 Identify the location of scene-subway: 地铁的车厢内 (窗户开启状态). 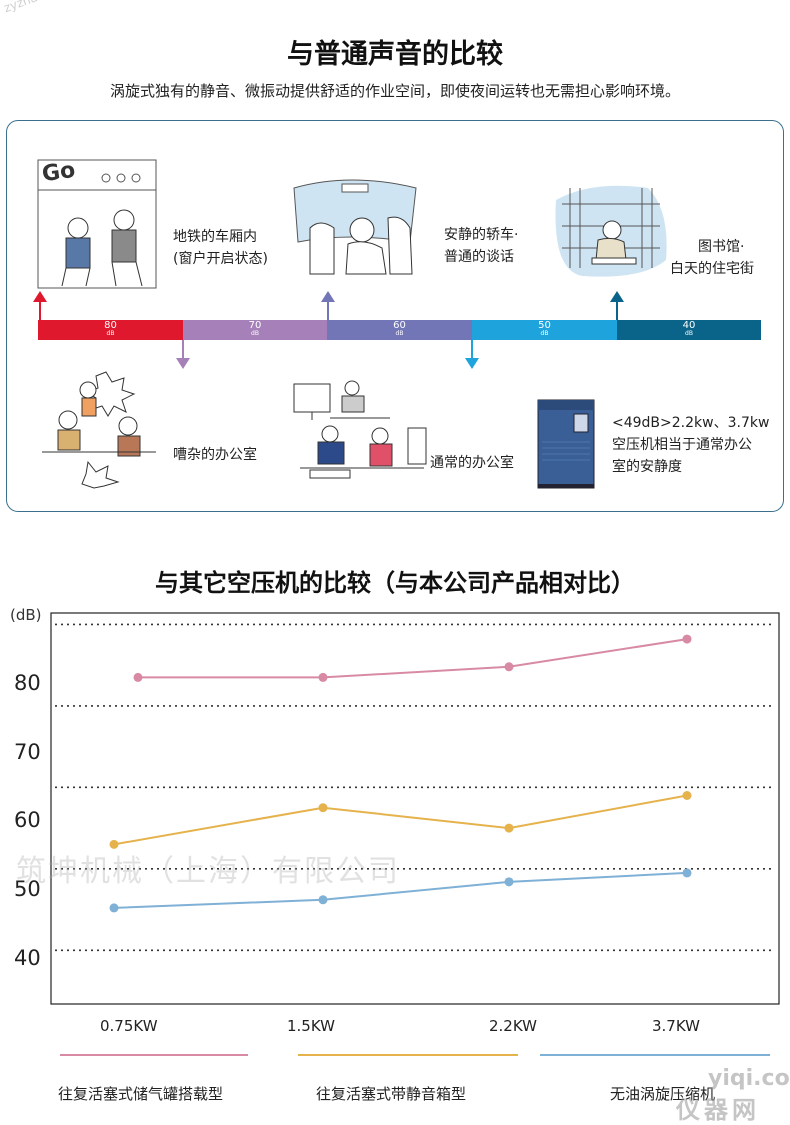
(220, 248).